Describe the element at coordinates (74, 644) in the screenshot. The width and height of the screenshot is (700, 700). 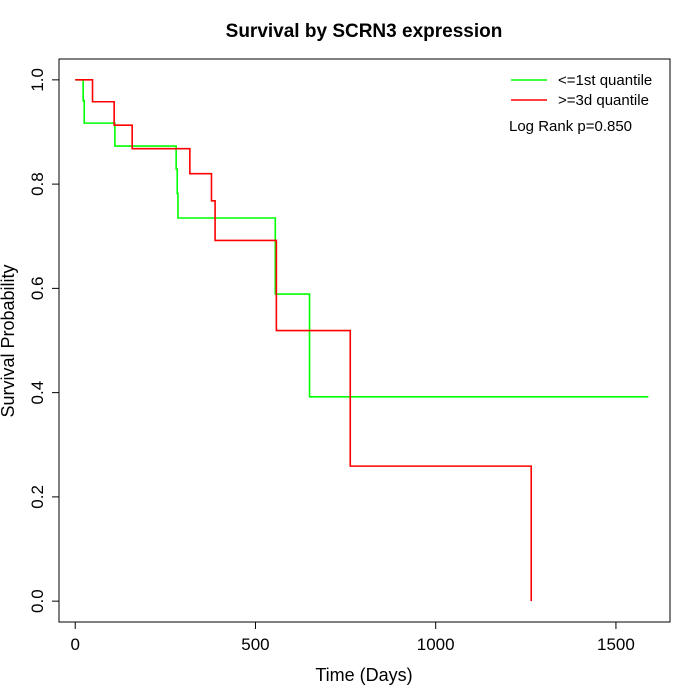
I see `x-tick-label: 0` at that location.